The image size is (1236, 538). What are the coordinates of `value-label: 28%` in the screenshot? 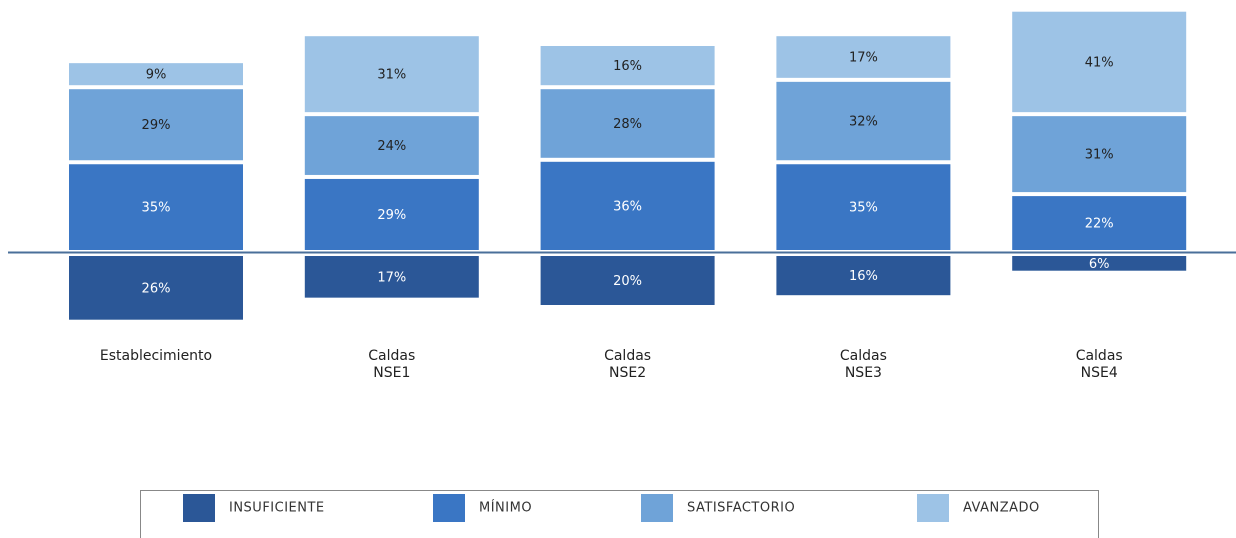 It's located at (627, 124).